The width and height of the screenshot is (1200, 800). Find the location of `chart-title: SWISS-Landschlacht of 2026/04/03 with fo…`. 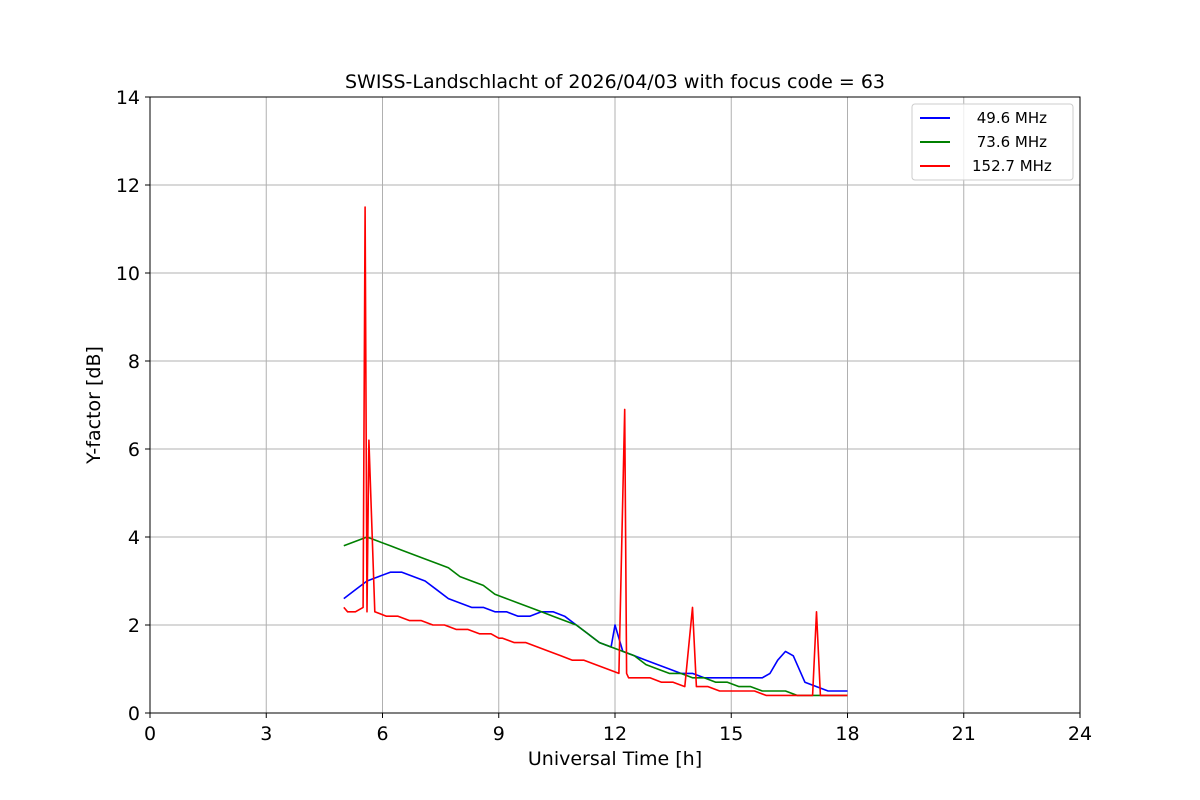

chart-title: SWISS-Landschlacht of 2026/04/03 with fo… is located at coordinates (615, 82).